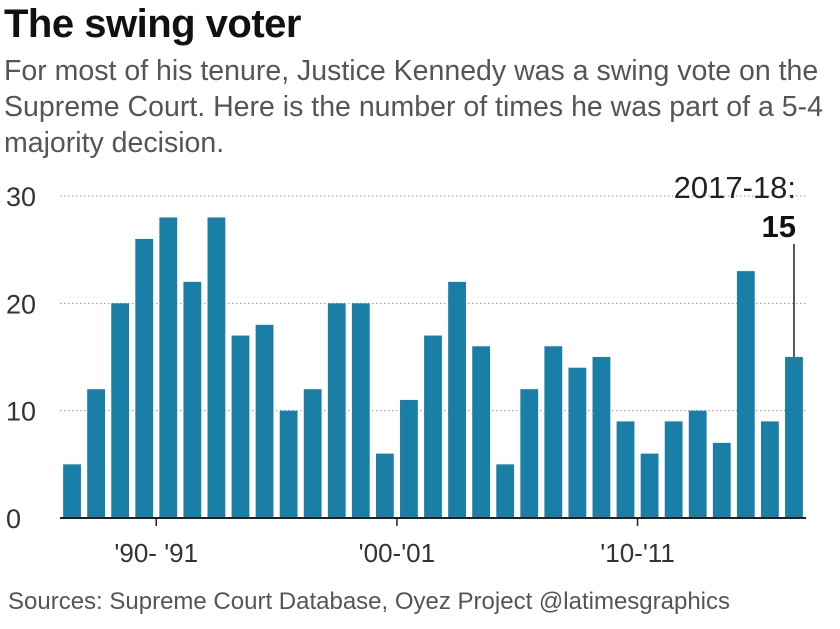 The width and height of the screenshot is (840, 629). Describe the element at coordinates (21, 197) in the screenshot. I see `y-tick-label-30: 30` at that location.